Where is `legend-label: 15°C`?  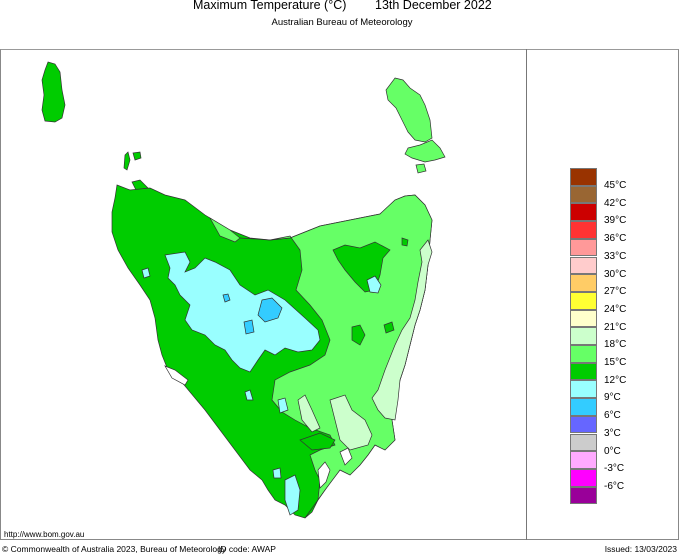 legend-label: 15°C is located at coordinates (615, 362).